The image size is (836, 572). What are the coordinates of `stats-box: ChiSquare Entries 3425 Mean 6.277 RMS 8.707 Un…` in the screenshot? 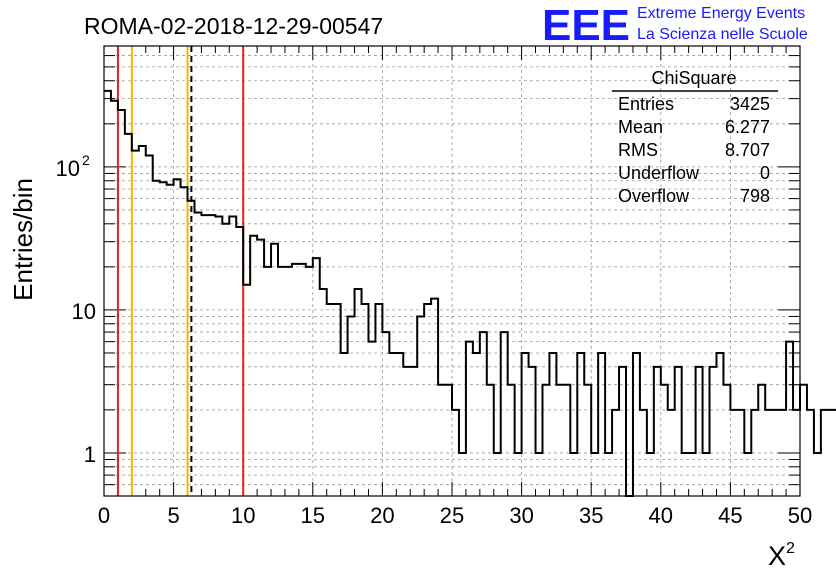 It's located at (695, 137).